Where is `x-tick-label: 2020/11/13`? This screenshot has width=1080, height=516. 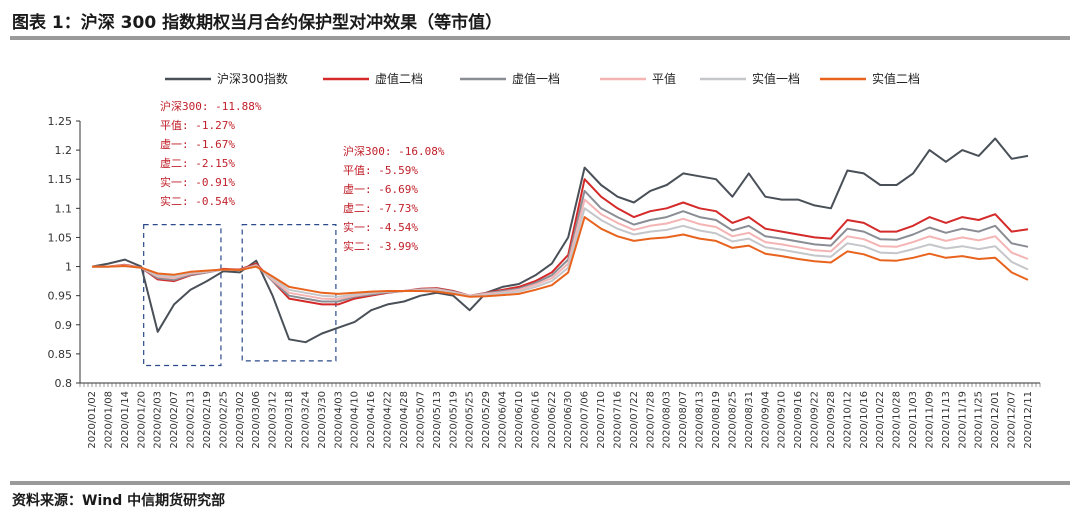 x-tick-label: 2020/11/13 is located at coordinates (946, 420).